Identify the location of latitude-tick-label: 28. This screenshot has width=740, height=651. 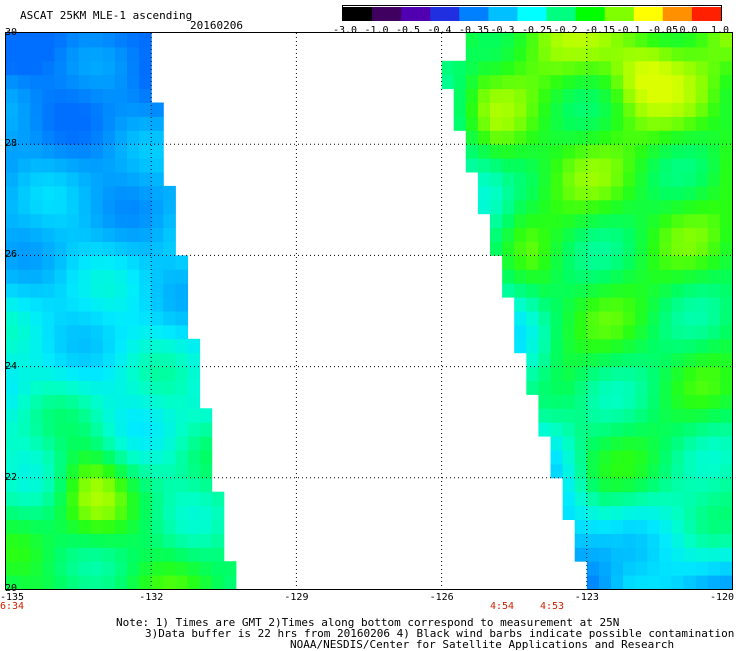
(11, 144).